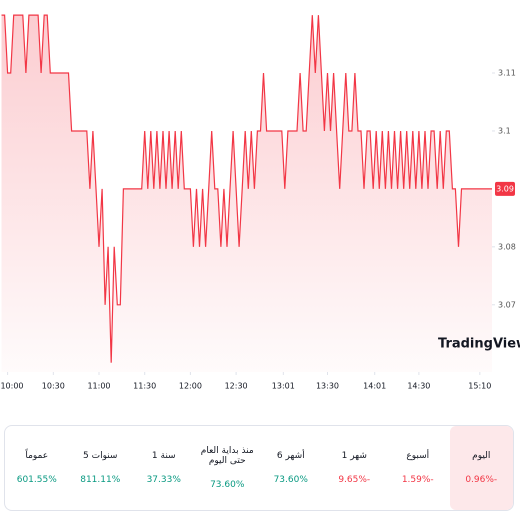 Image resolution: width=520 pixels, height=520 pixels. What do you see at coordinates (354, 456) in the screenshot?
I see `period-label: 1 شهر` at bounding box center [354, 456].